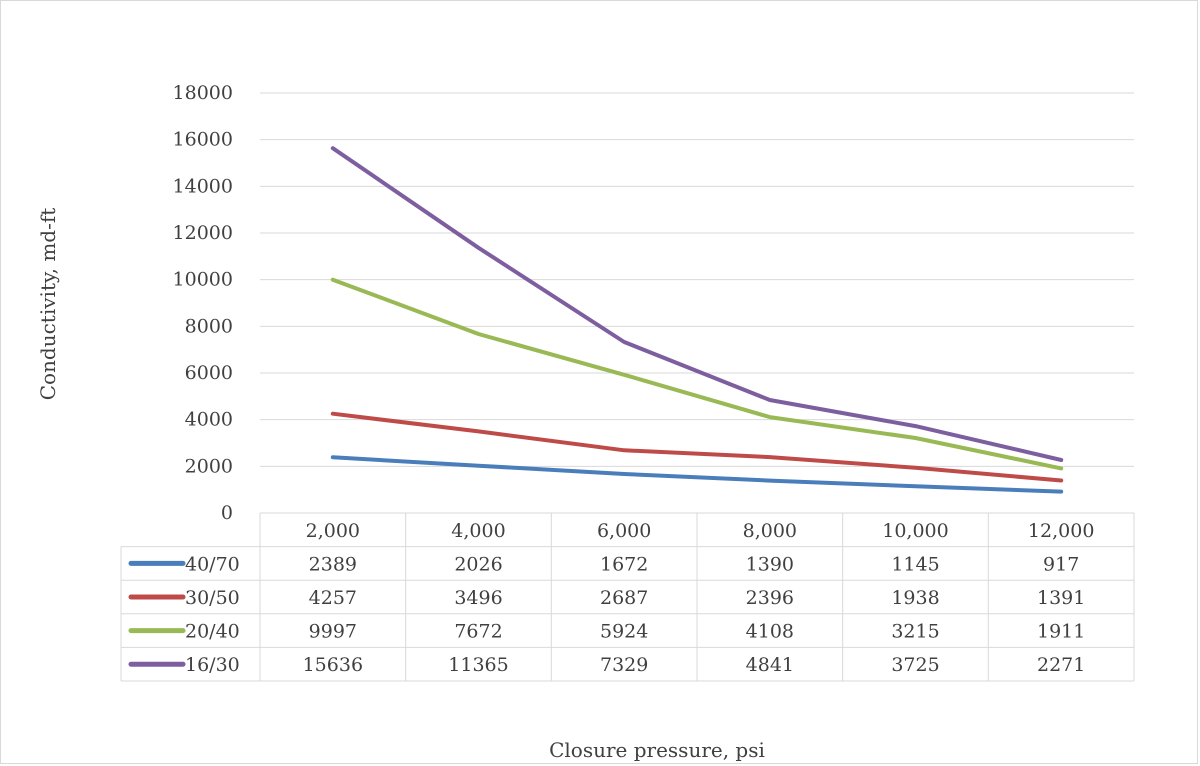 This screenshot has height=766, width=1200. What do you see at coordinates (478, 564) in the screenshot?
I see `data-label: 2026` at bounding box center [478, 564].